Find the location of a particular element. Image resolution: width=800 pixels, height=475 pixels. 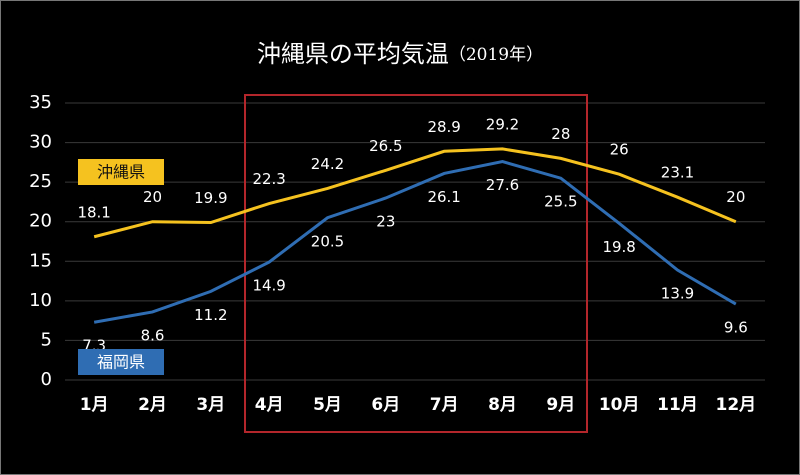

legend-label: 福岡県 is located at coordinates (121, 362).